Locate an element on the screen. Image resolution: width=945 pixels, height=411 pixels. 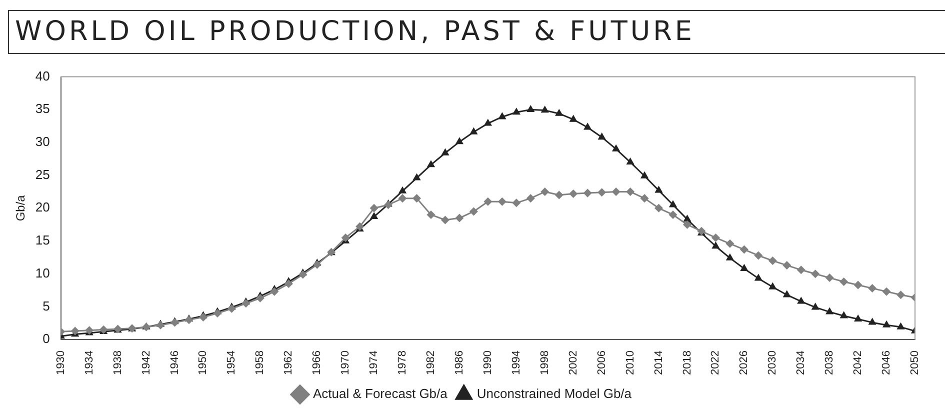
x-tick-label: 2030 is located at coordinates (772, 363).